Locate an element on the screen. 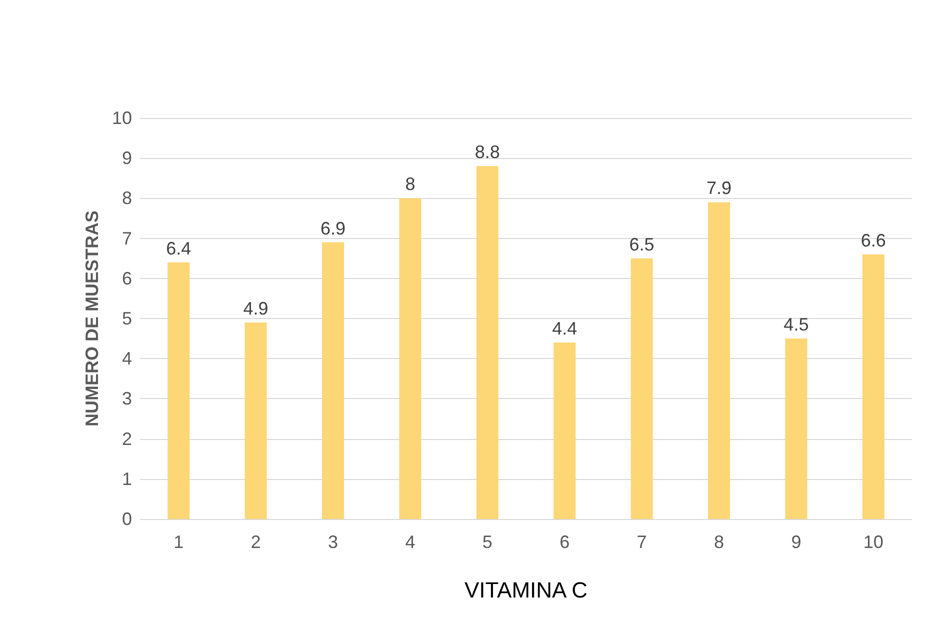 This screenshot has height=617, width=927. y-tick-label: 2 is located at coordinates (127, 438).